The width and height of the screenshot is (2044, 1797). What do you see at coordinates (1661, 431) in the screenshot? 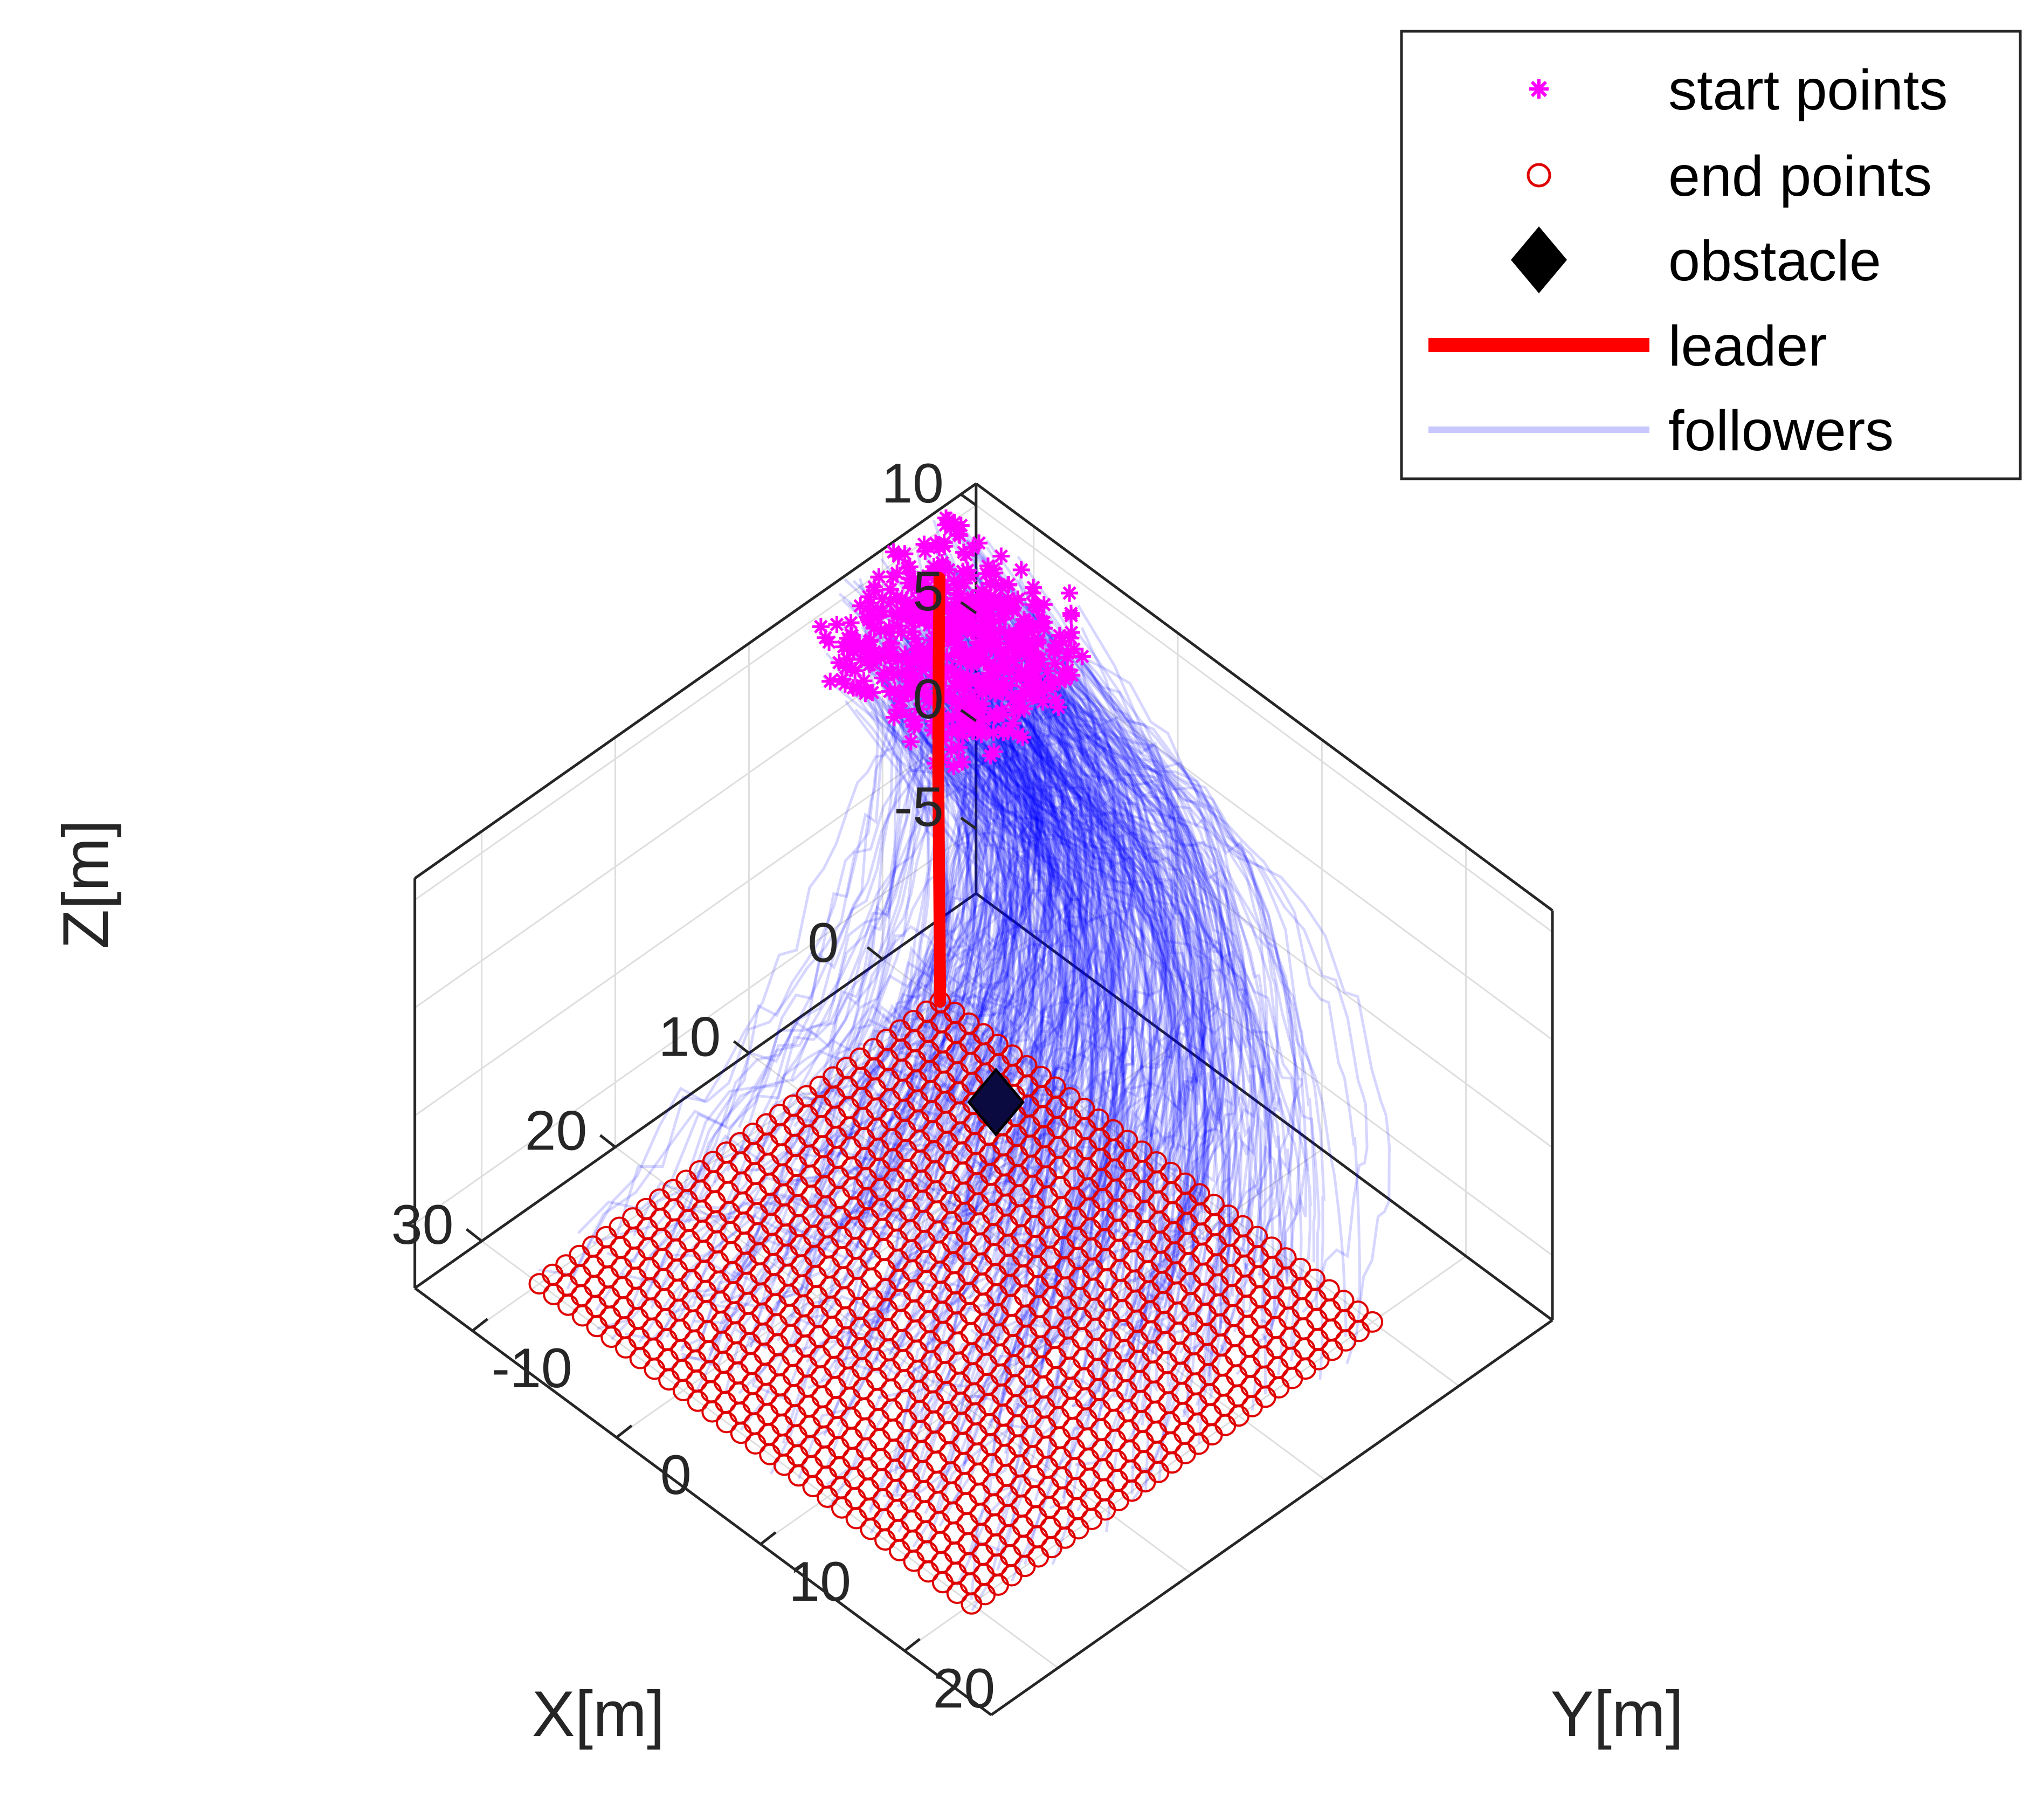
I see `legend-item: followers` at bounding box center [1661, 431].